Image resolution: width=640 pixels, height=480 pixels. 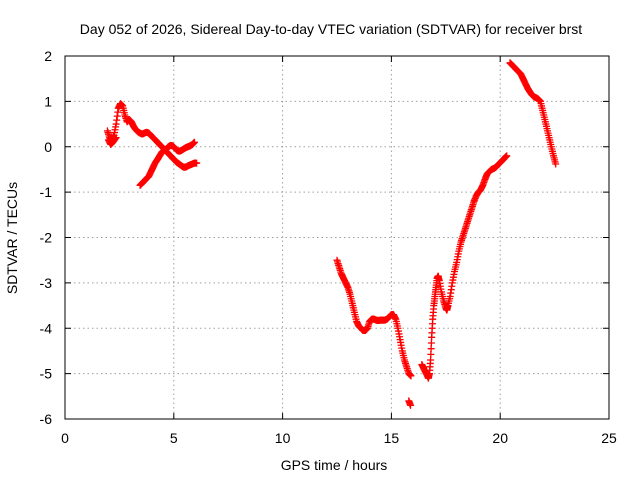 What do you see at coordinates (46, 192) in the screenshot?
I see `y-tick-label: -1` at bounding box center [46, 192].